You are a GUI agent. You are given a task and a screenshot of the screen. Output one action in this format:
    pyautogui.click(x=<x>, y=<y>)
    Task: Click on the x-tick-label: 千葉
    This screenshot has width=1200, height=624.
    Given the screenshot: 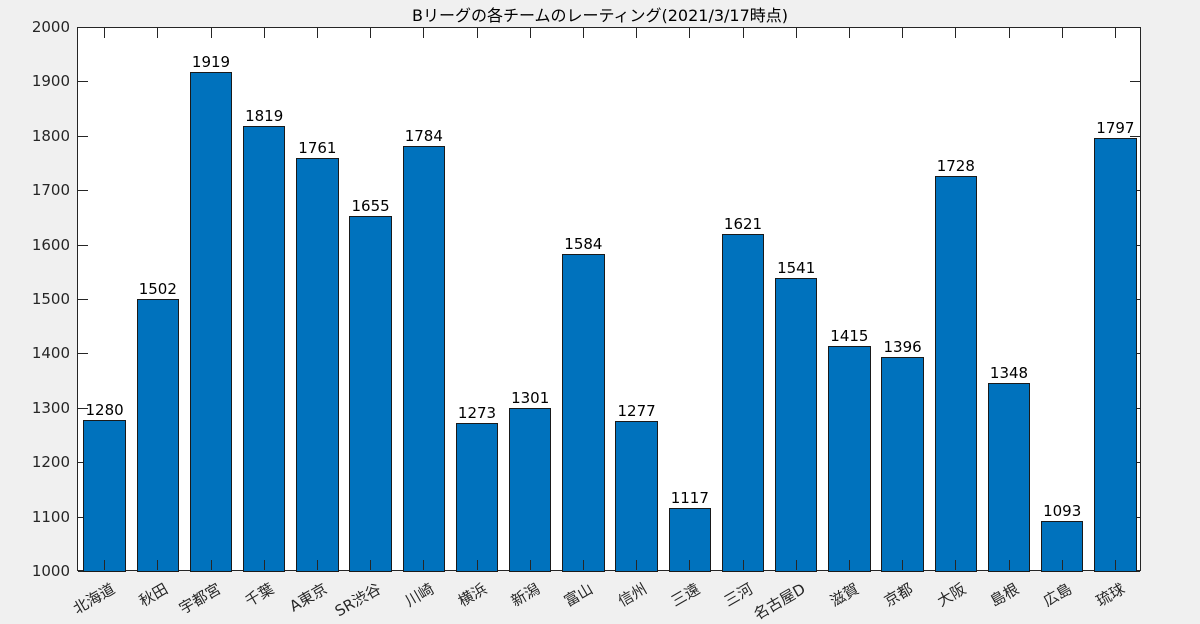 What is the action you would take?
    pyautogui.click(x=260, y=595)
    